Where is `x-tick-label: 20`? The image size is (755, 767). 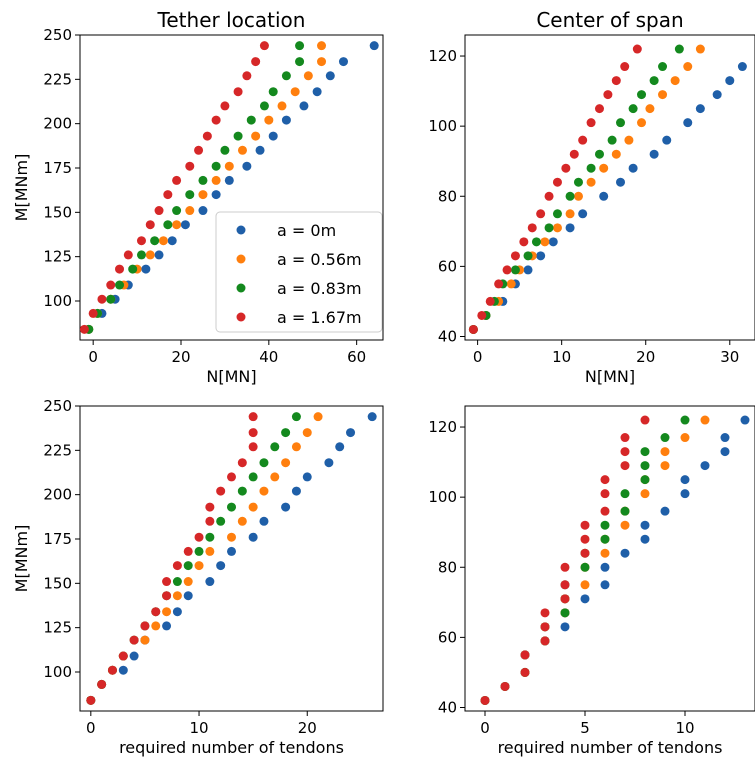
x-tick-label: 20 is located at coordinates (307, 728).